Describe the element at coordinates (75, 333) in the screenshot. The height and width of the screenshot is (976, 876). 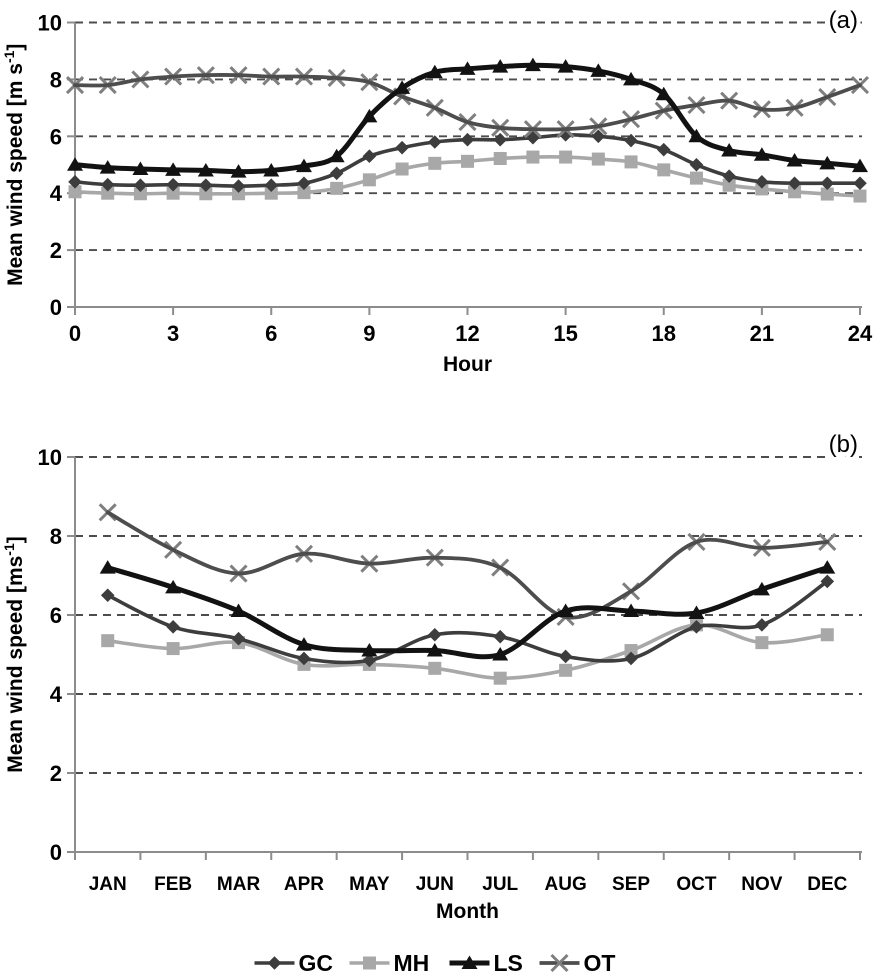
I see `x-tick-label: 0` at that location.